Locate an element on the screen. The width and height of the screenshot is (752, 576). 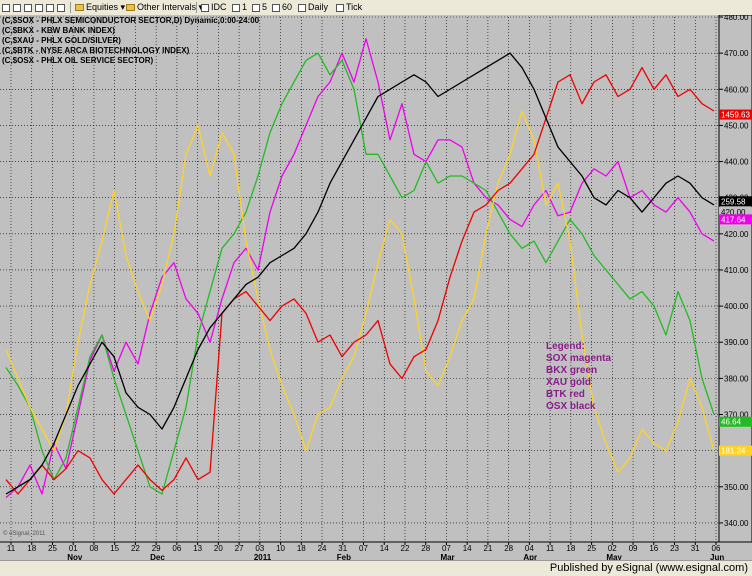
equities-label: Equities is located at coordinates (102, 7).